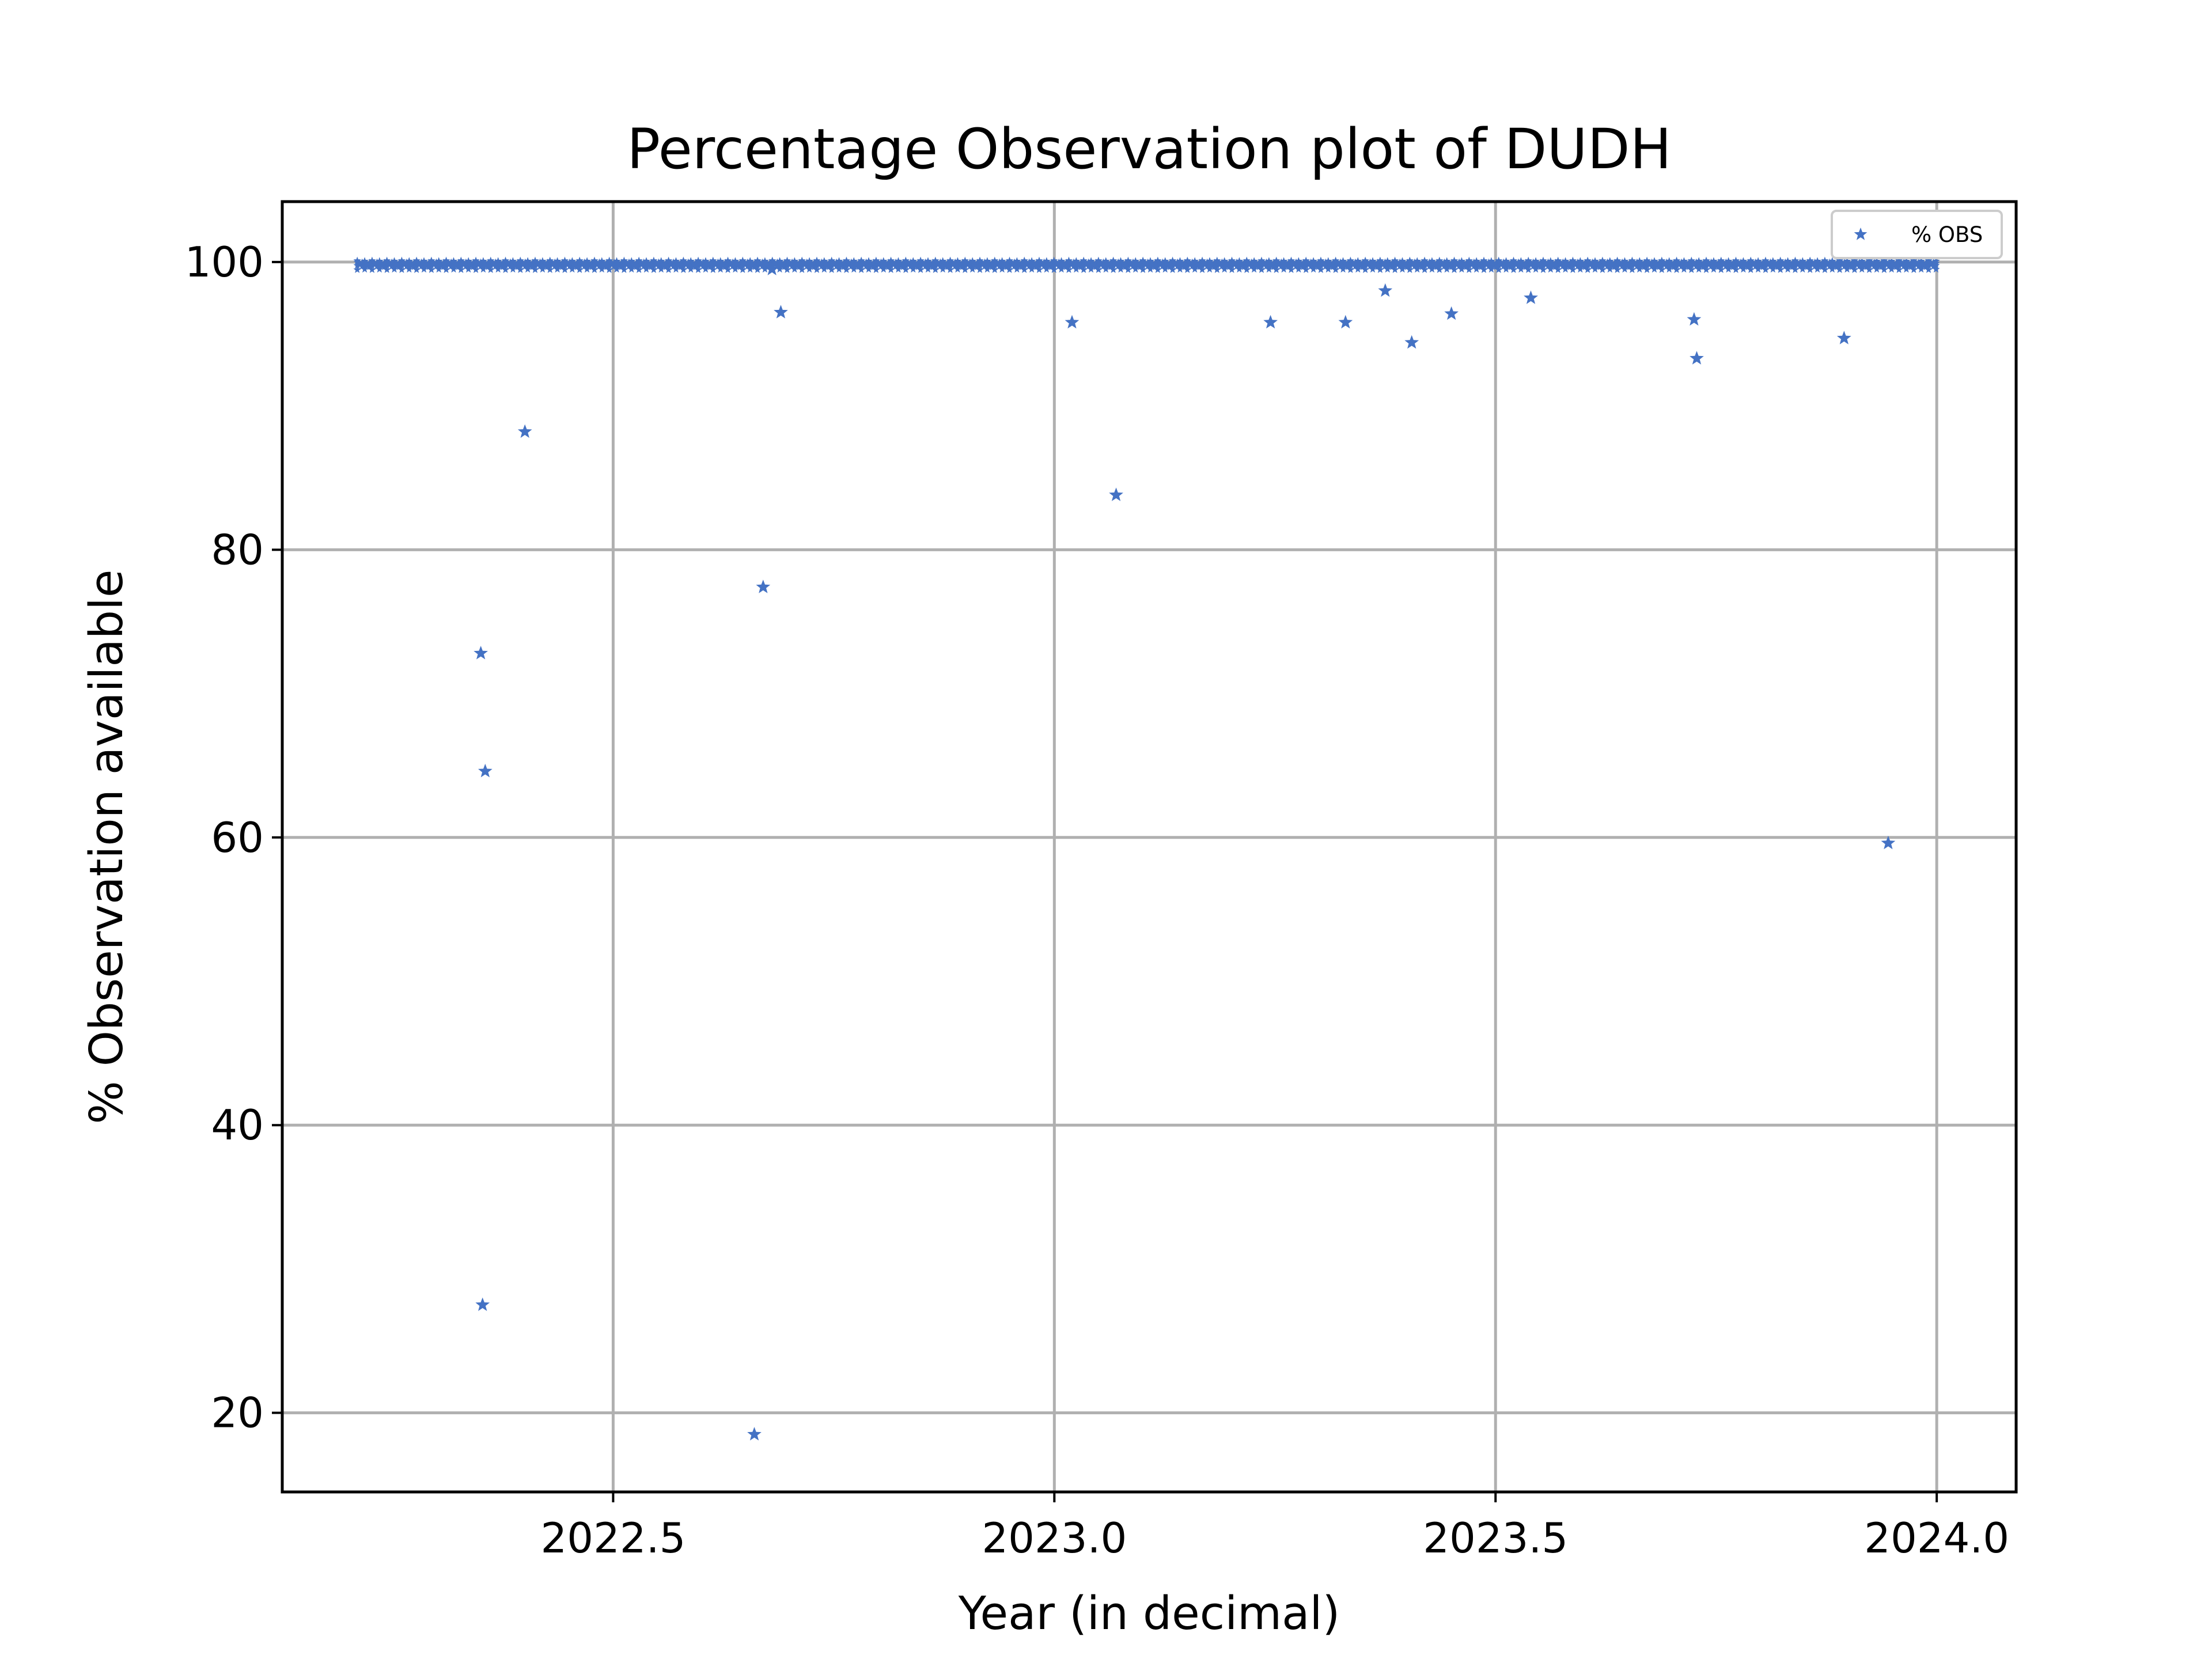 The height and width of the screenshot is (1659, 2212). I want to click on y-ticks: 20 40 60 80 100, so click(233, 837).